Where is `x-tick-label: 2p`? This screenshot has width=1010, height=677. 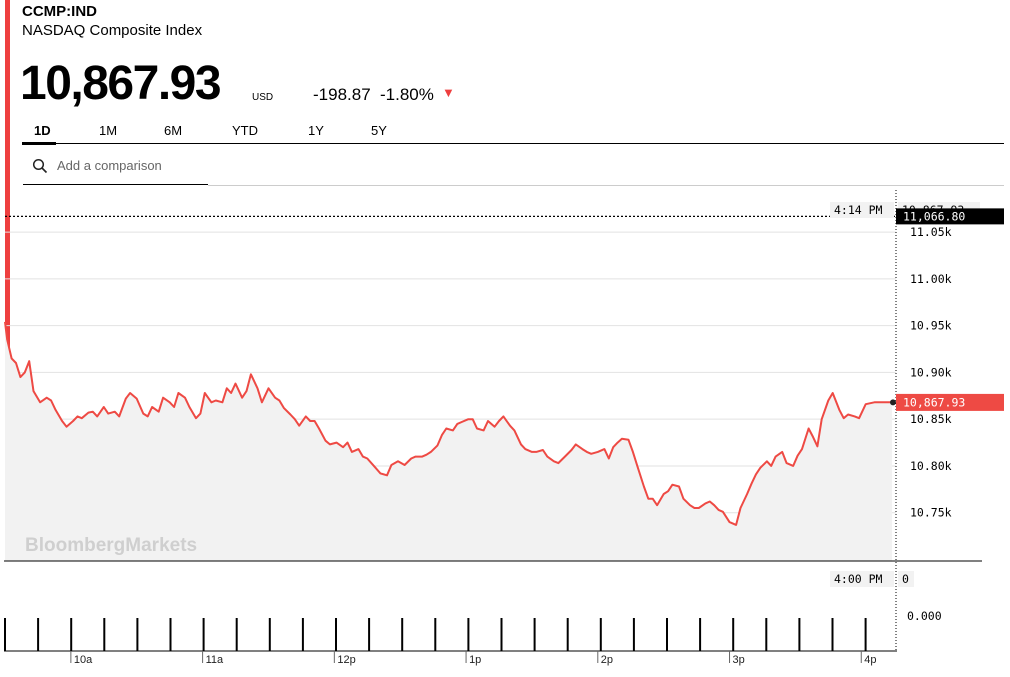
x-tick-label: 2p is located at coordinates (607, 660).